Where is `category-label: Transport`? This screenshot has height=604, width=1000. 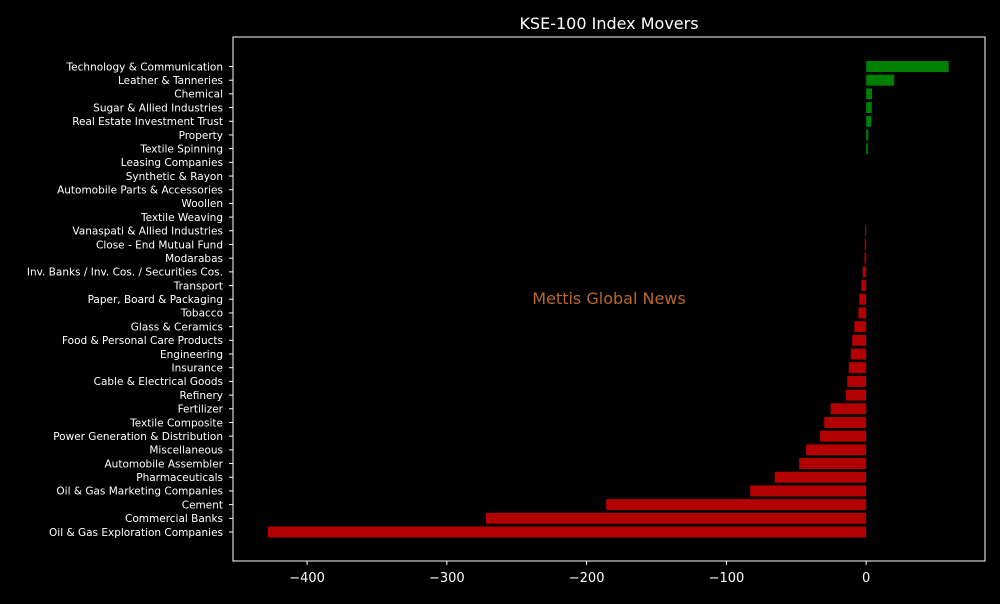
category-label: Transport is located at coordinates (198, 286).